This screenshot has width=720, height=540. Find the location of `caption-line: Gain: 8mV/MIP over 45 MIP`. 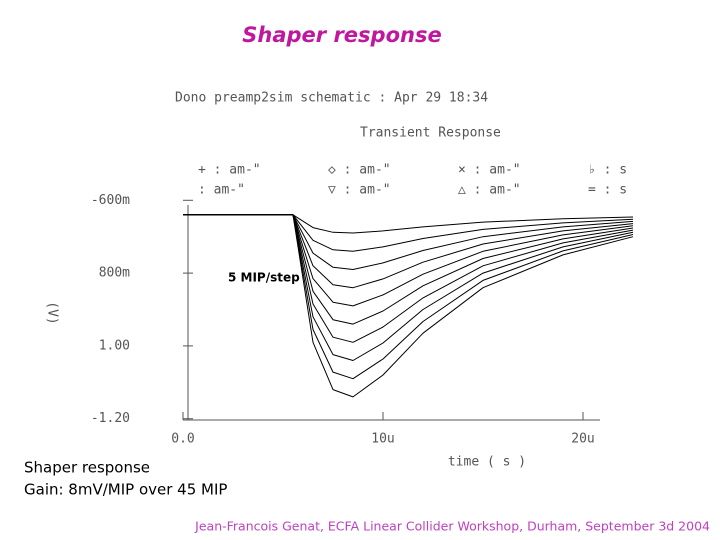

caption-line: Gain: 8mV/MIP over 45 MIP is located at coordinates (125, 490).